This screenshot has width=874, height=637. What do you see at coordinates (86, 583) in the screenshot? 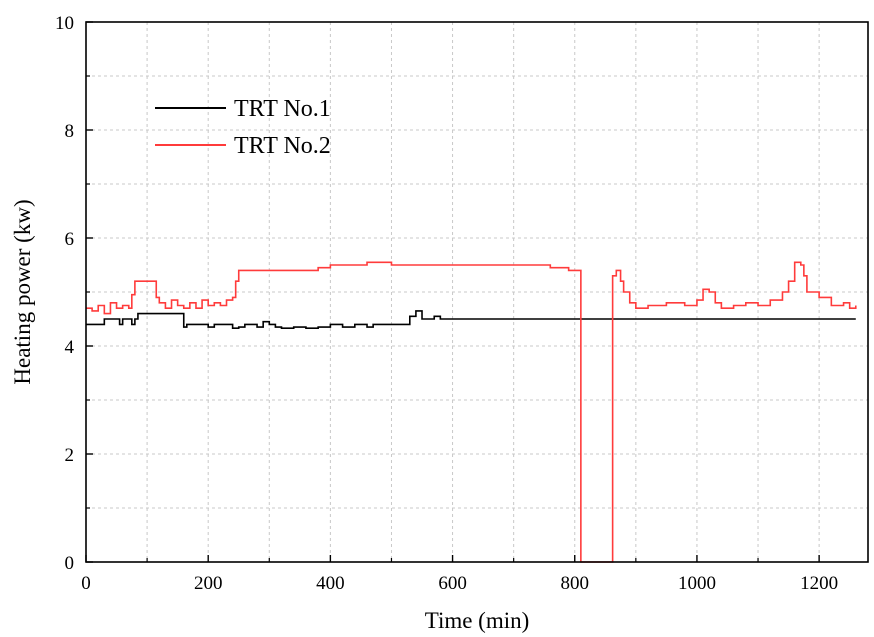
I see `x-tick-label: 0` at bounding box center [86, 583].